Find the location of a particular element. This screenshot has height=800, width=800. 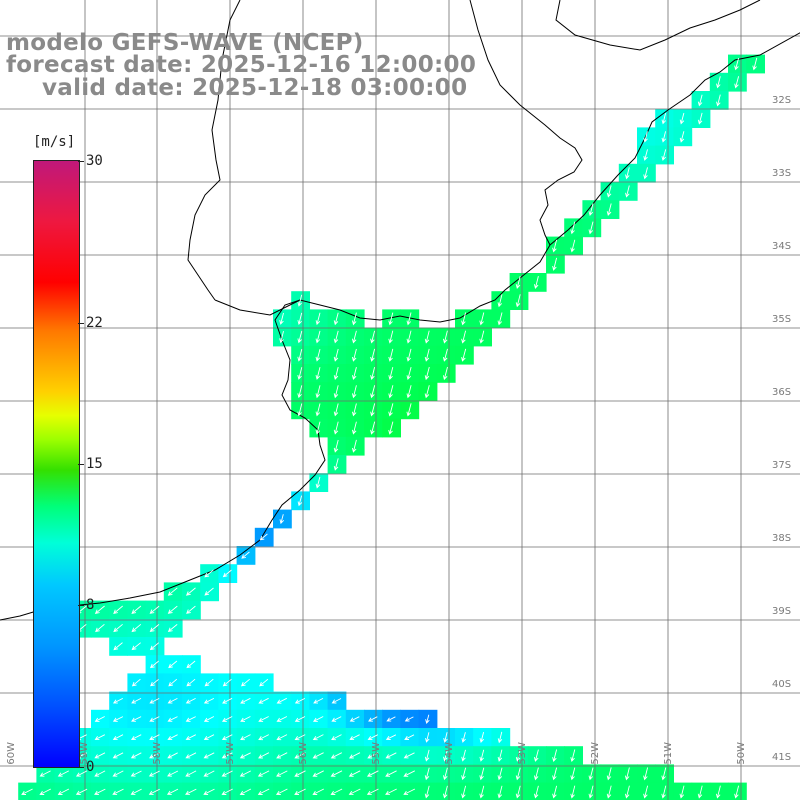

longitude-label: 55W is located at coordinates (376, 753).